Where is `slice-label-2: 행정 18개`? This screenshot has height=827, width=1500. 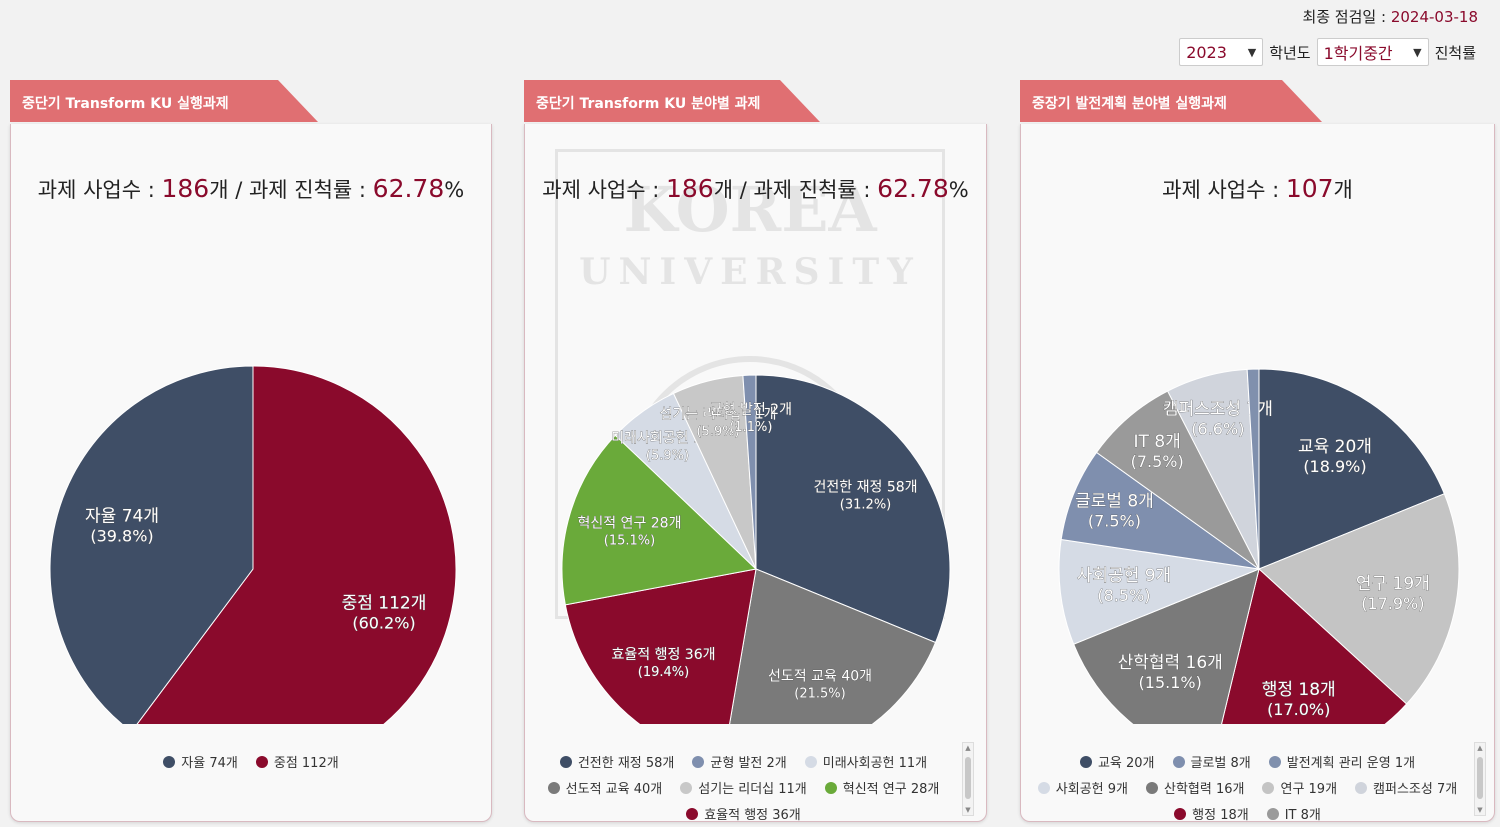 slice-label-2: 행정 18개 is located at coordinates (1299, 690).